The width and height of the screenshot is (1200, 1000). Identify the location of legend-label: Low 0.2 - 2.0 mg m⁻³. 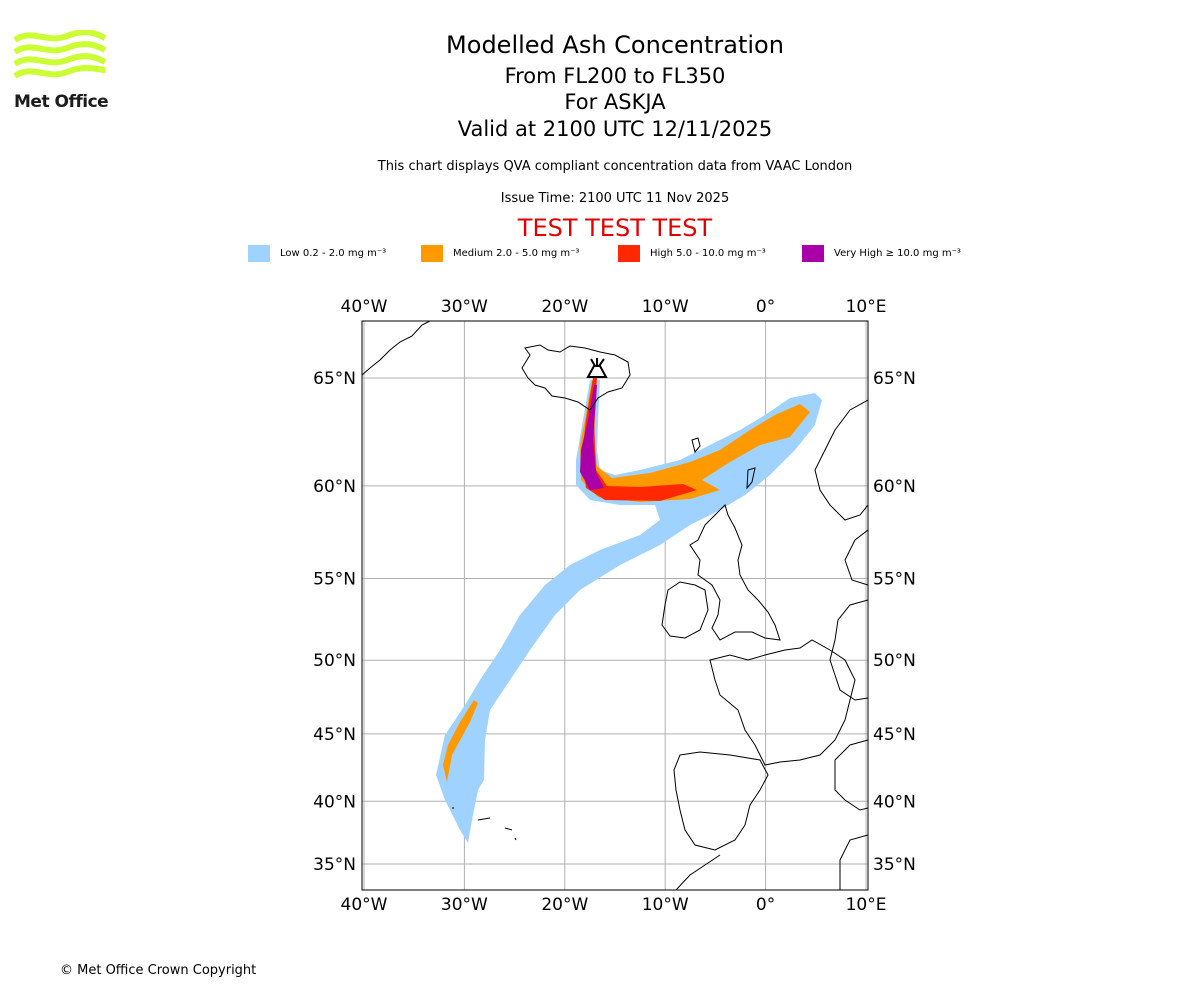
(333, 253).